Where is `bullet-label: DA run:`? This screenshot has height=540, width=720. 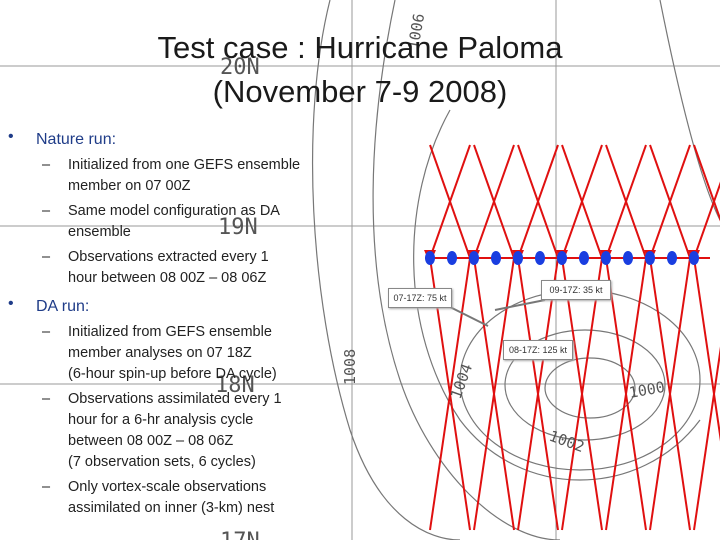 bullet-label: DA run: is located at coordinates (63, 306).